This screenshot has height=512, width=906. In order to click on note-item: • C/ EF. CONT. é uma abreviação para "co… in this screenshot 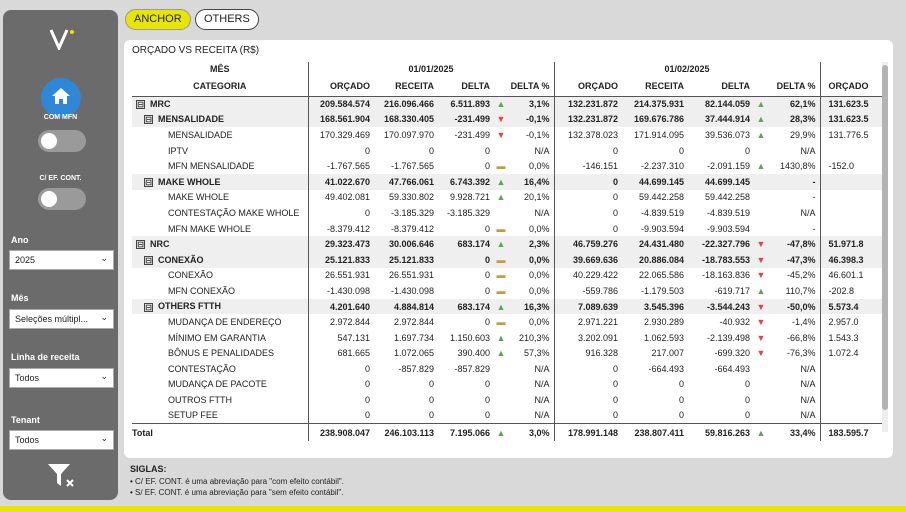, I will do `click(237, 481)`.